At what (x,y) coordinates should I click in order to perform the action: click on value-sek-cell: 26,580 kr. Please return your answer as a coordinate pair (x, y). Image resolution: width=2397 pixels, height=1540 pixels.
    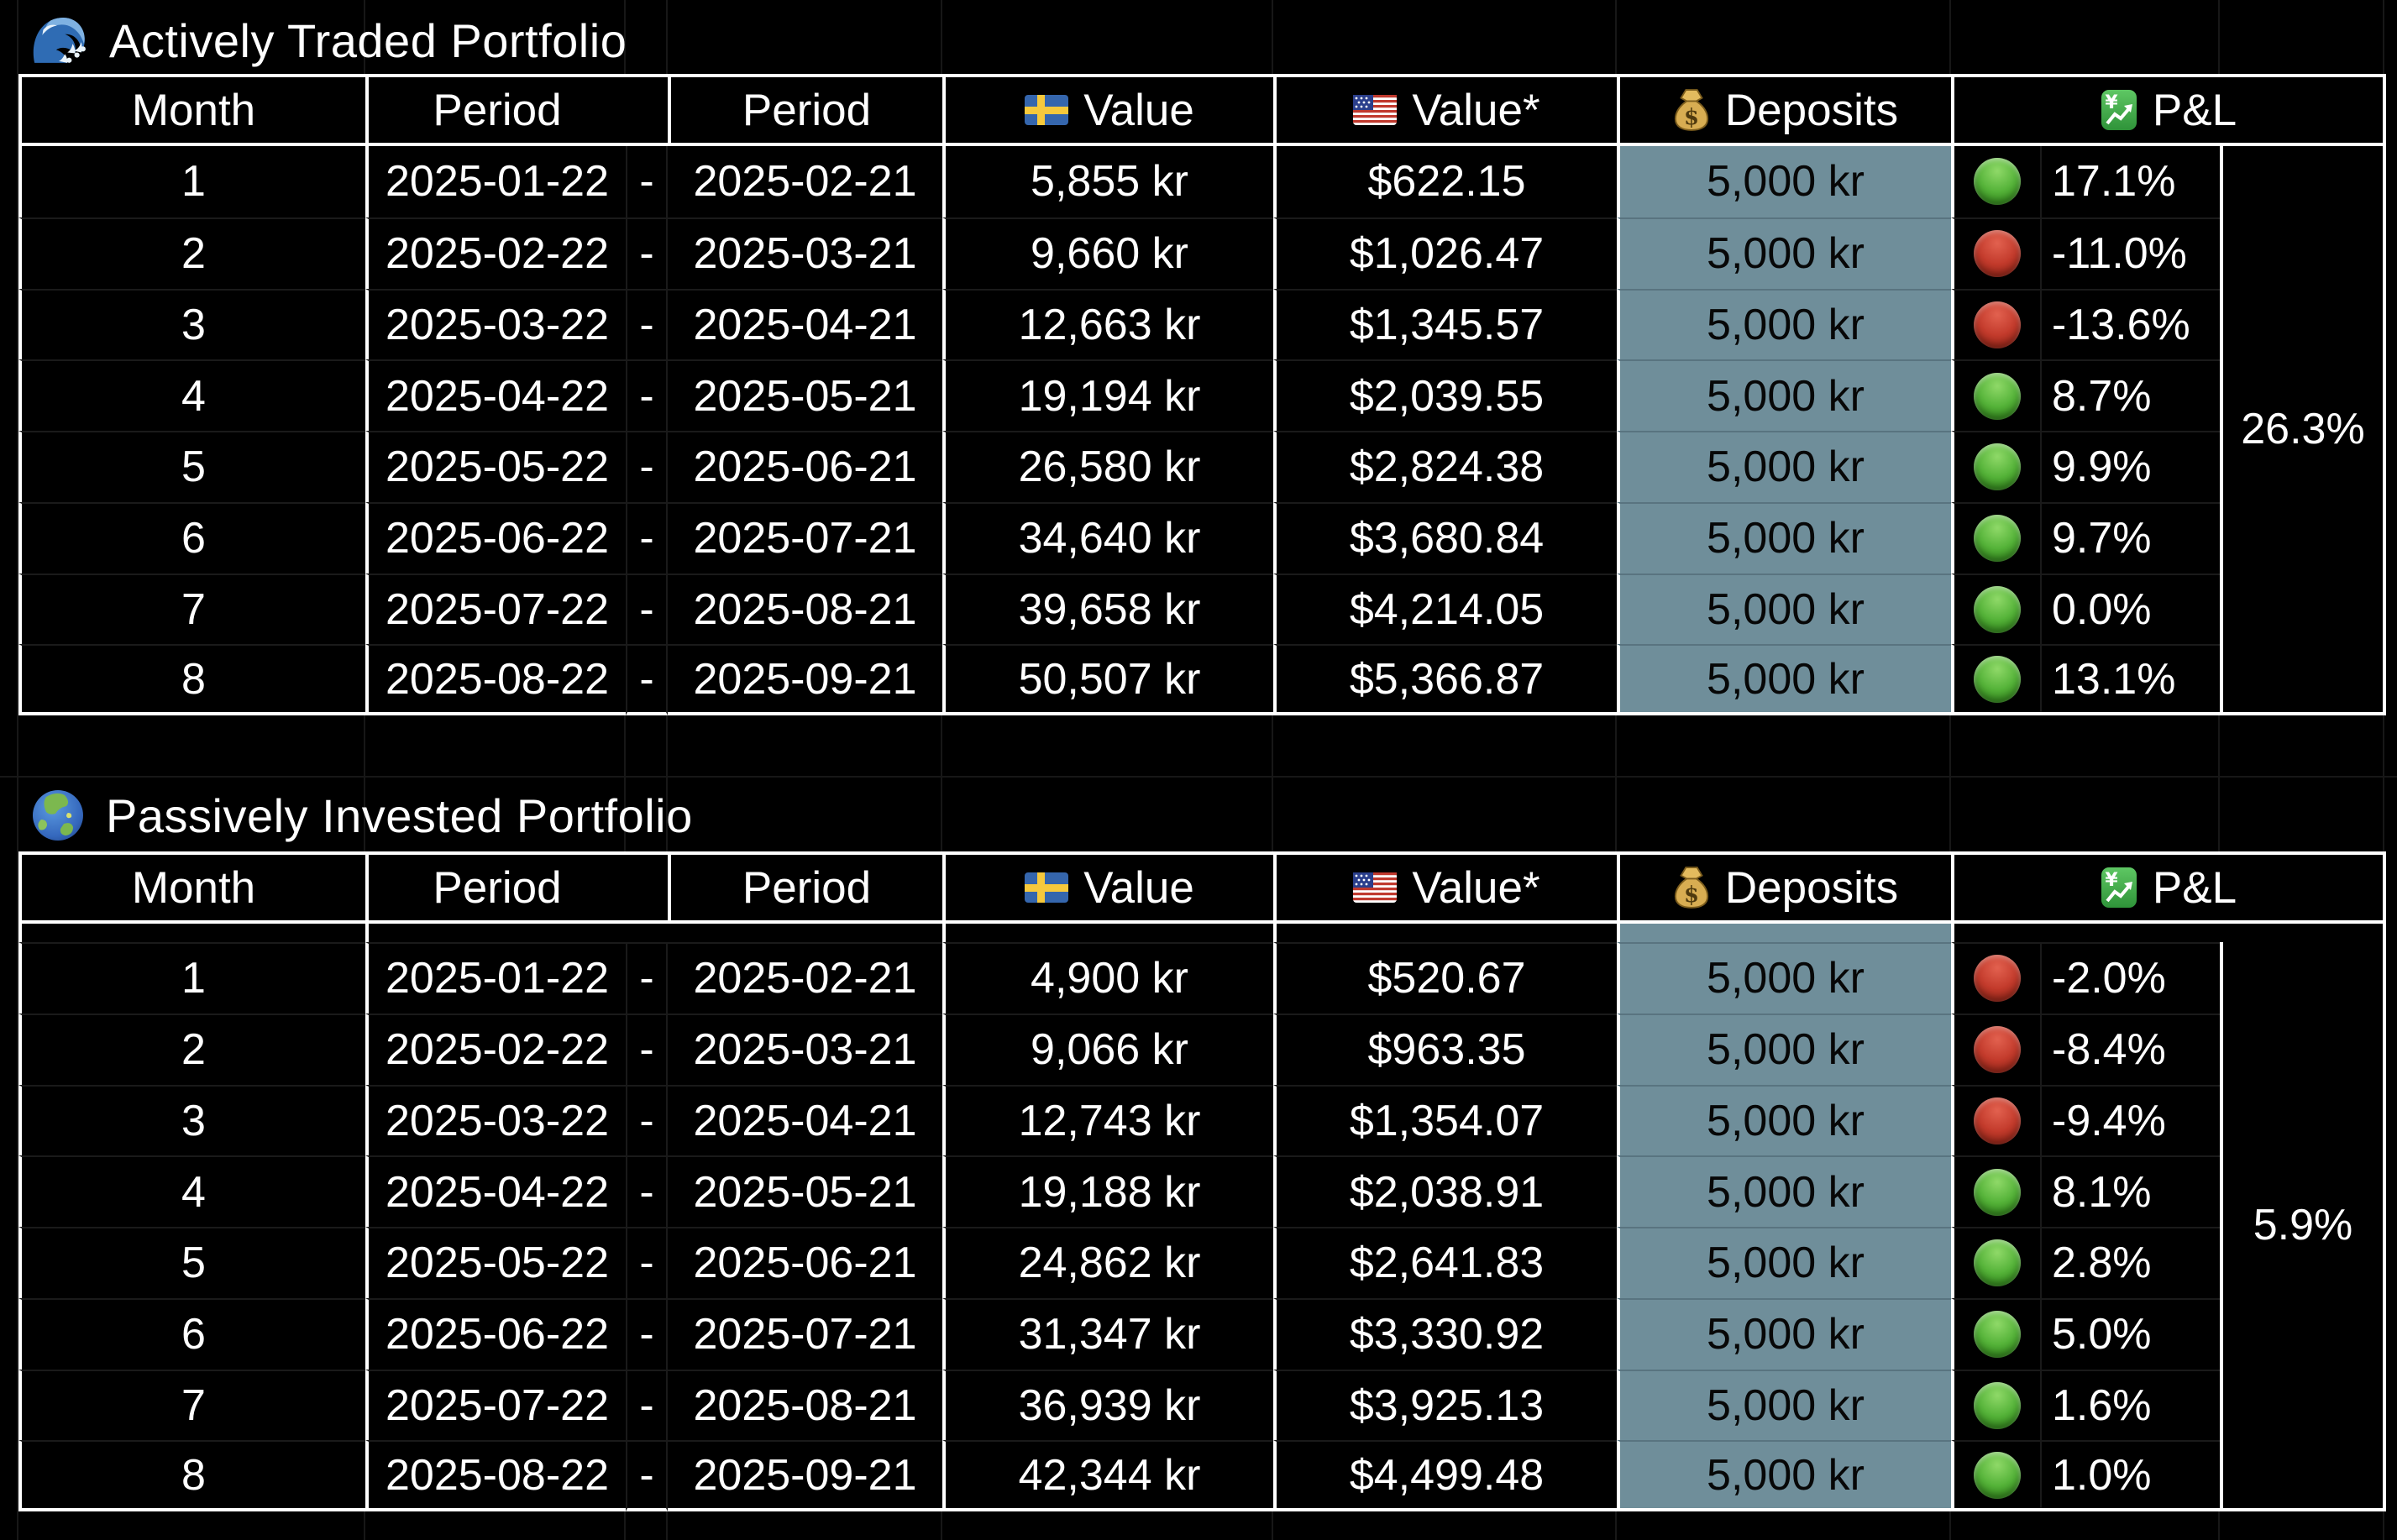
    Looking at the image, I should click on (1107, 466).